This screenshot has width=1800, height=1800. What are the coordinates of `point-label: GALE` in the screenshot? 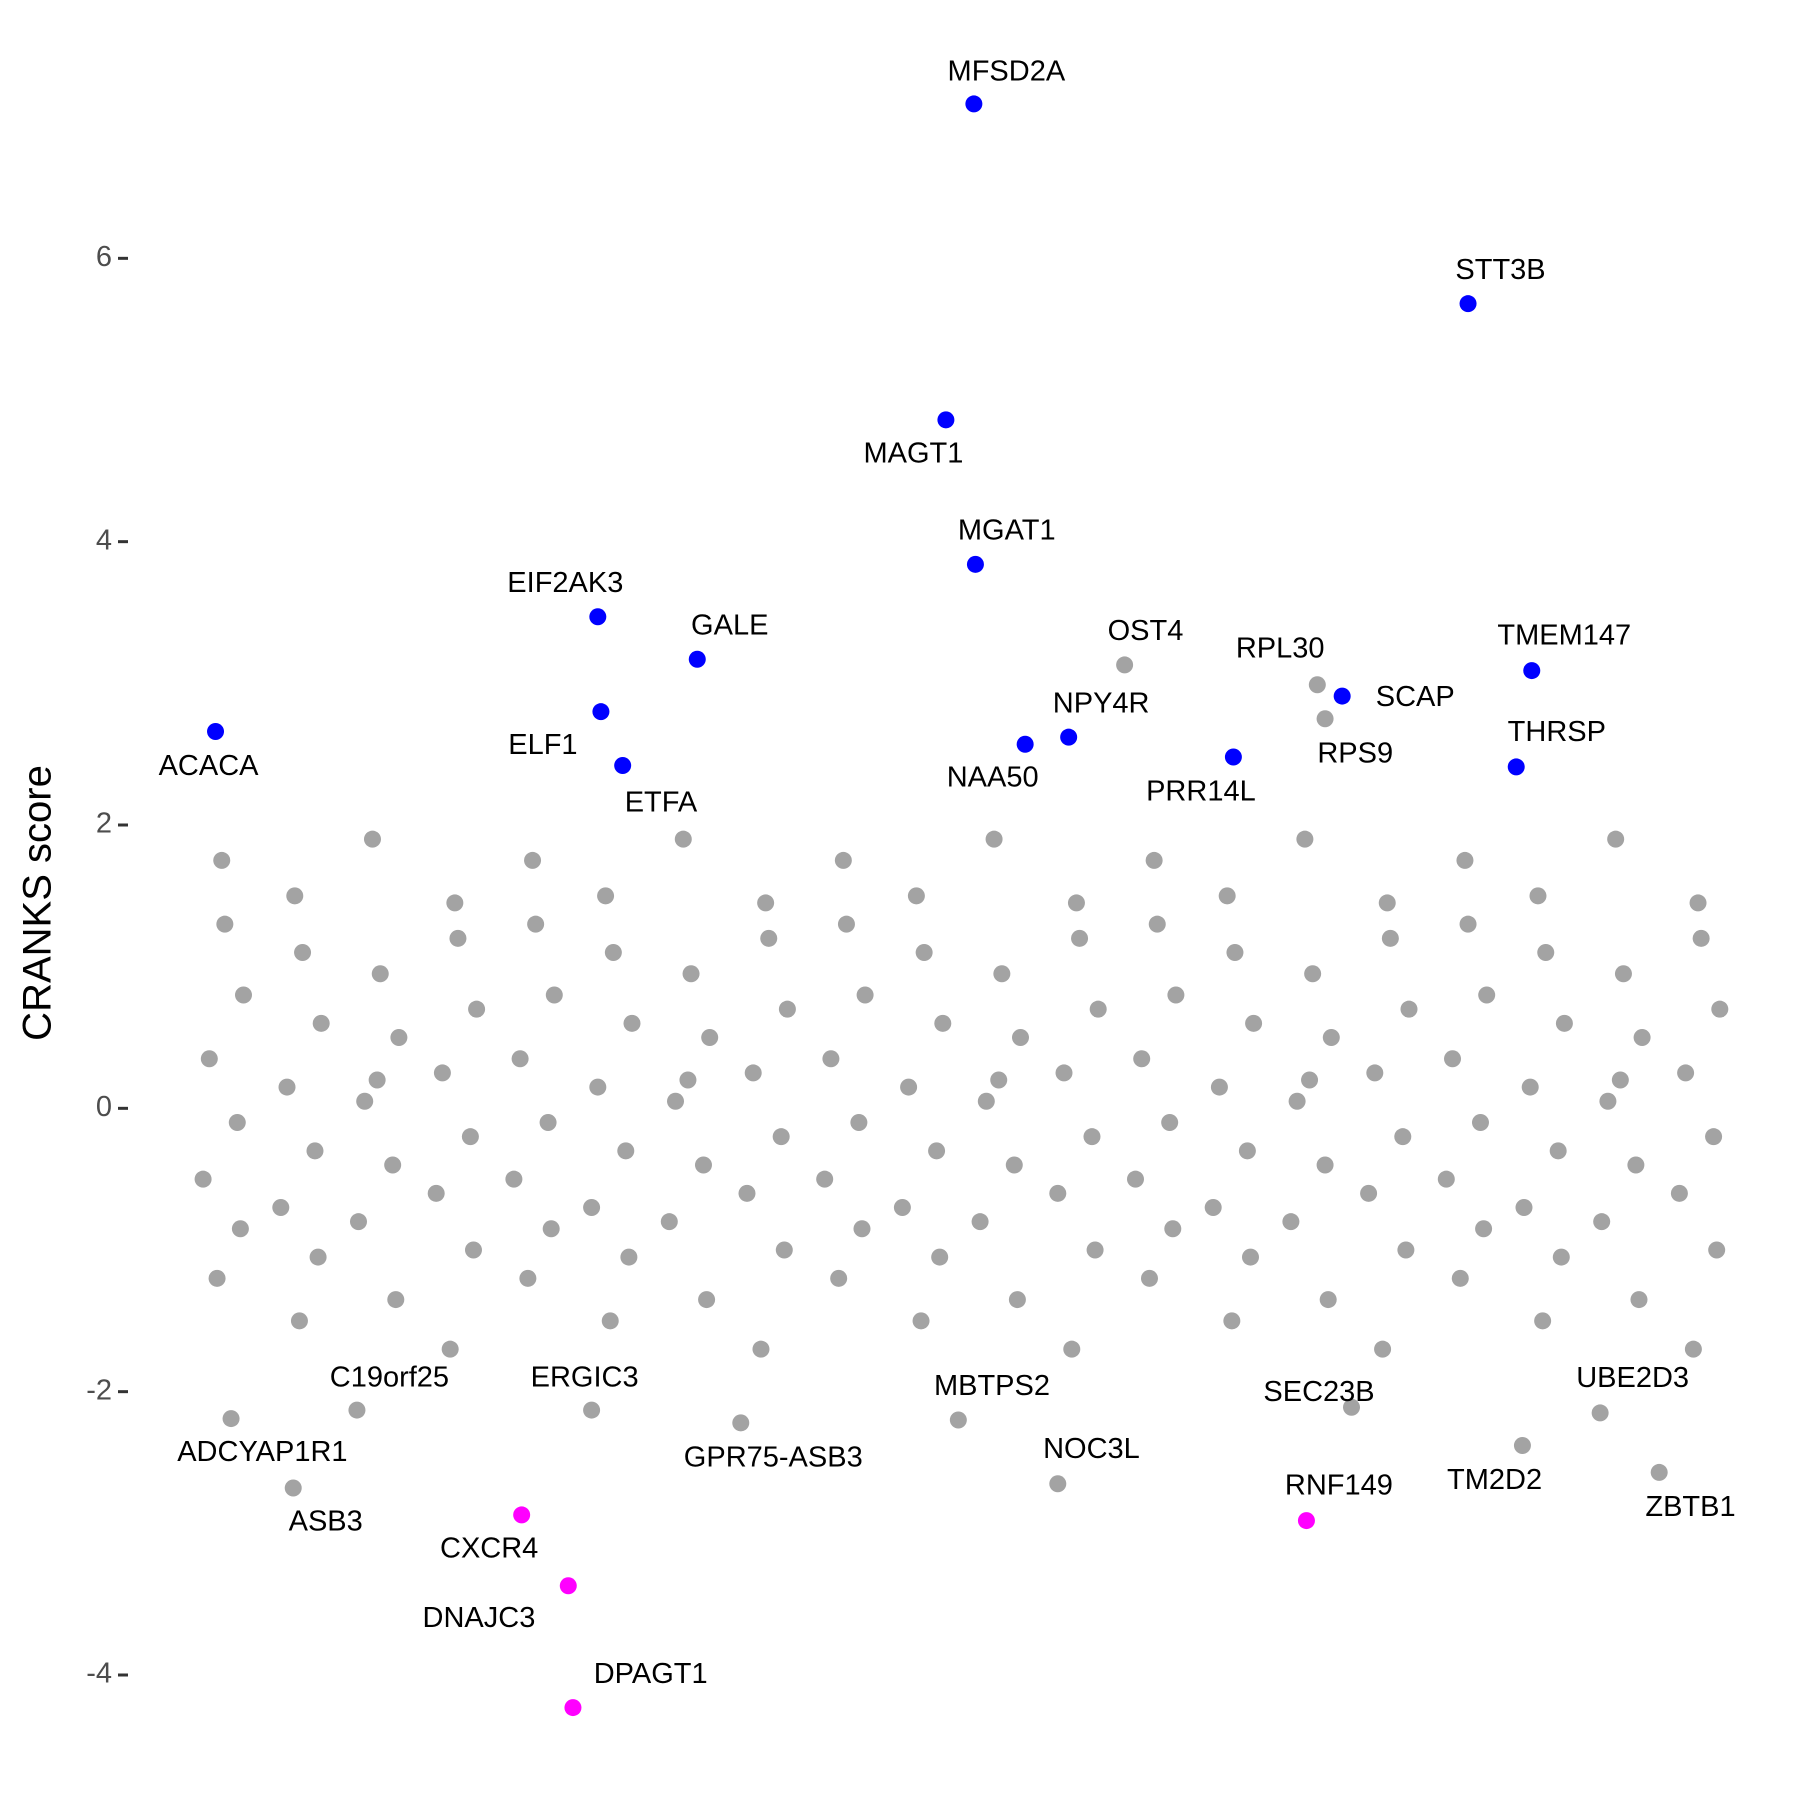 It's located at (729, 625).